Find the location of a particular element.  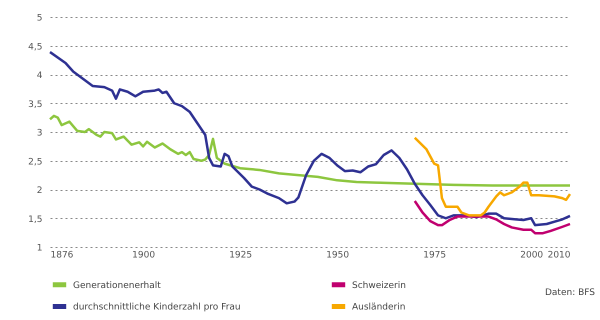

legend-label: durchschnittliche Kinderzahl pro Frau is located at coordinates (157, 307).